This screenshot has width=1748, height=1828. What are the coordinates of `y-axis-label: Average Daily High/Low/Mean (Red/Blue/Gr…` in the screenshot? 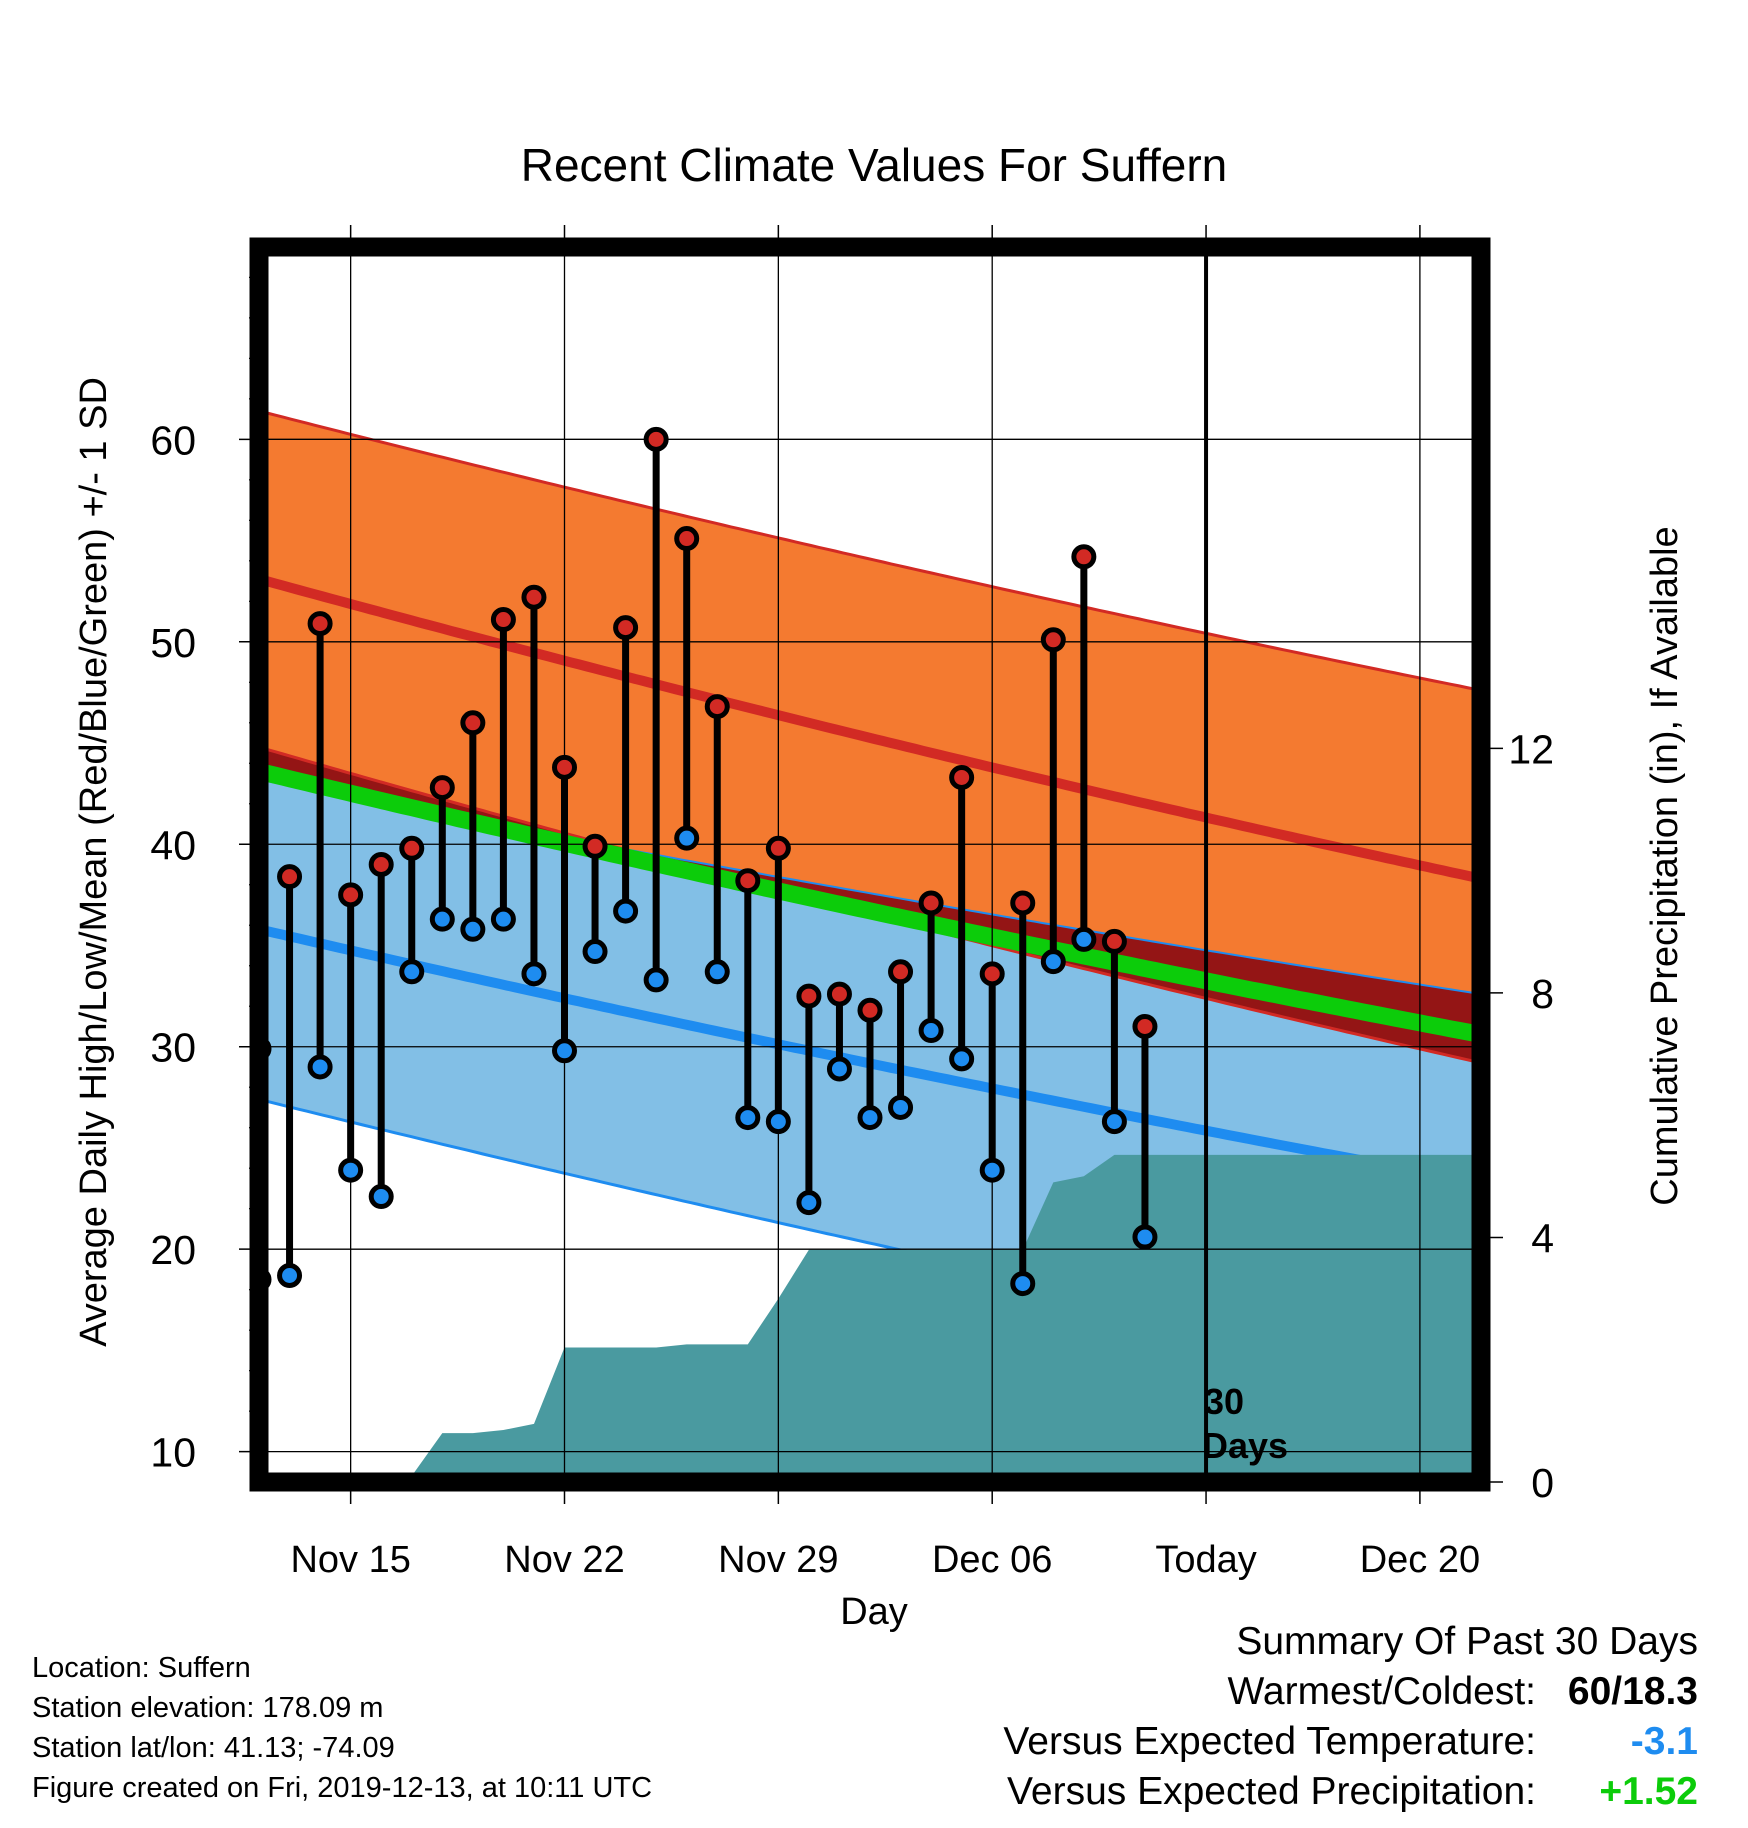 It's located at (94, 862).